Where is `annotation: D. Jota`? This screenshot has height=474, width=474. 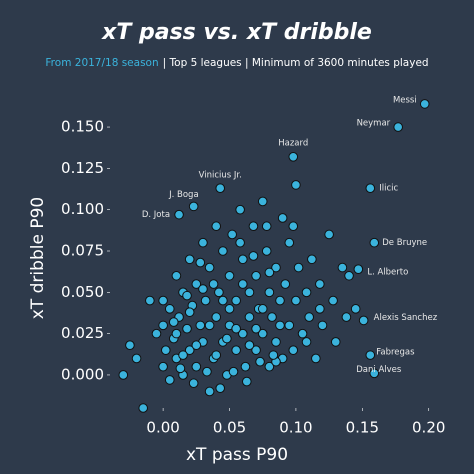 annotation: D. Jota is located at coordinates (156, 215).